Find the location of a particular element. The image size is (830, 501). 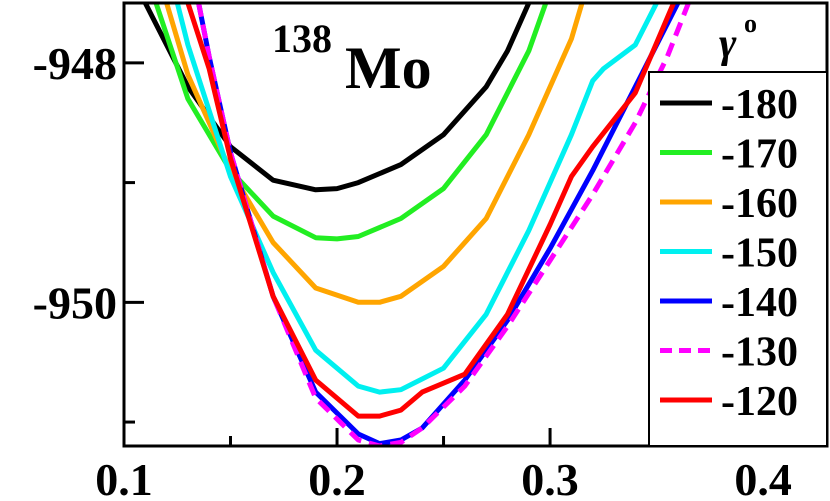

legend-label: -180 is located at coordinates (759, 105).